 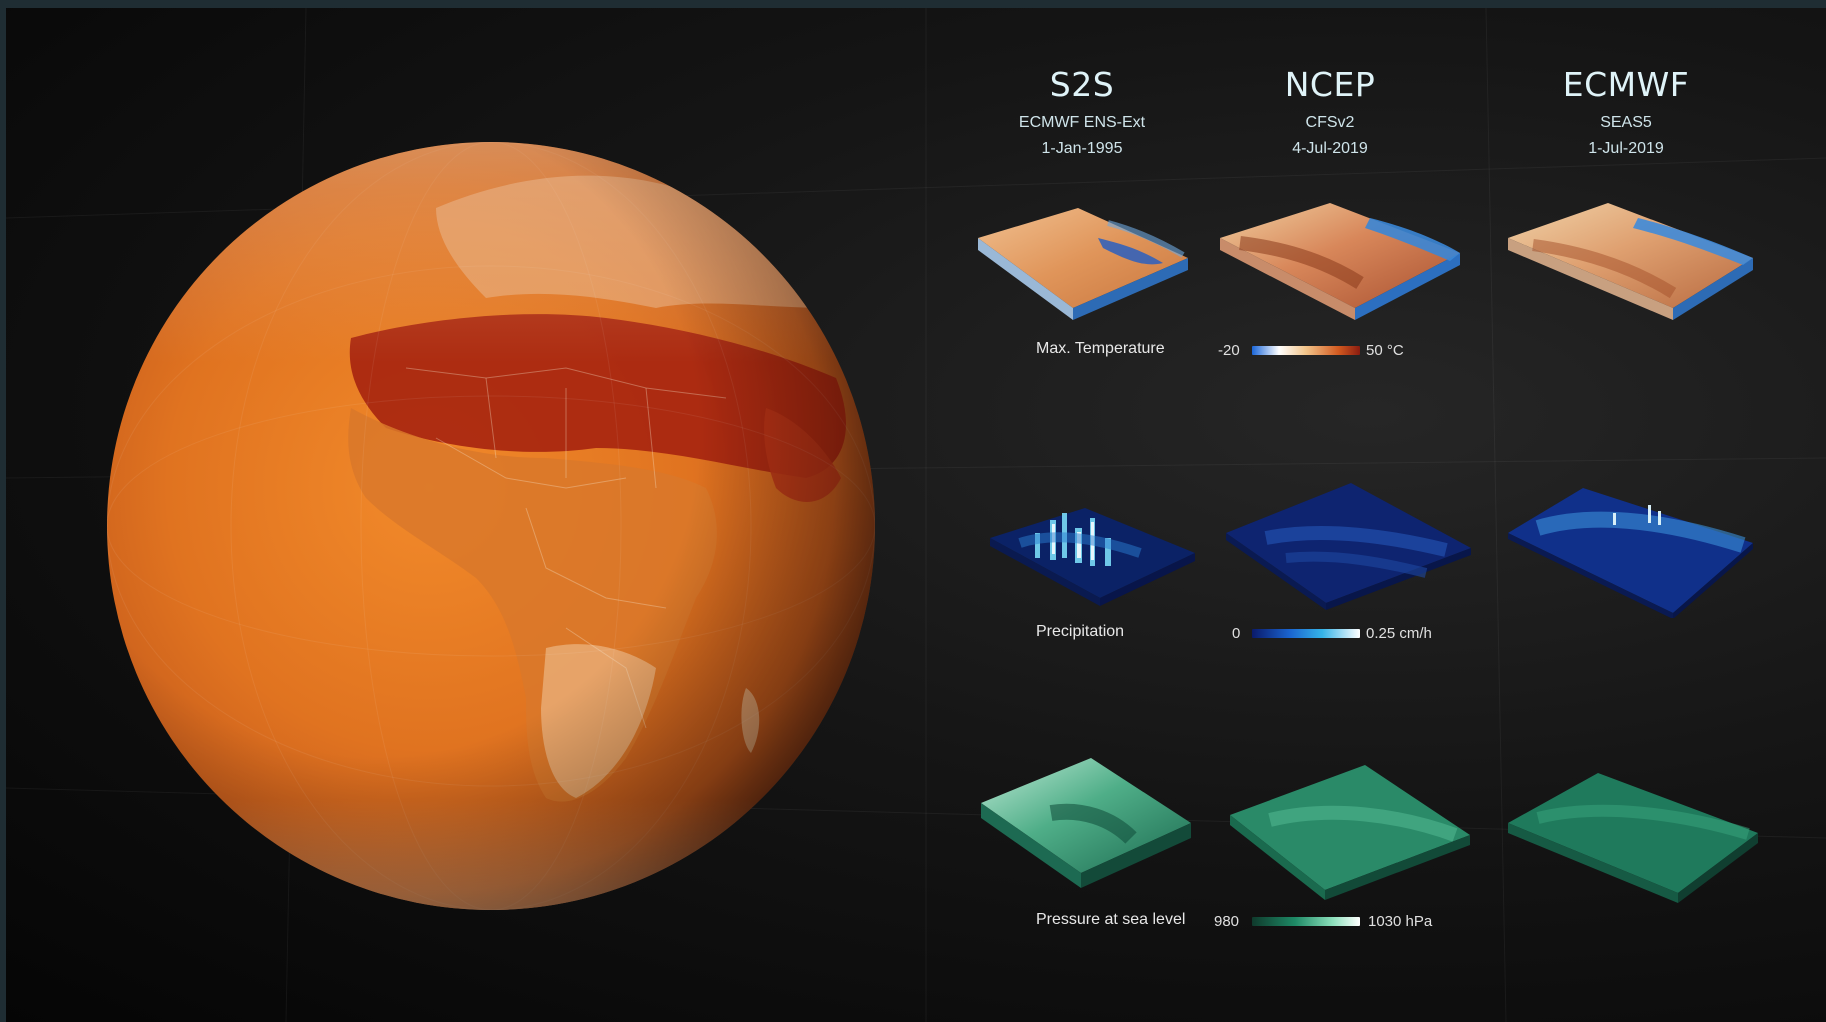 What do you see at coordinates (1082, 148) in the screenshot?
I see `forecast-date: 1-Jan-1995` at bounding box center [1082, 148].